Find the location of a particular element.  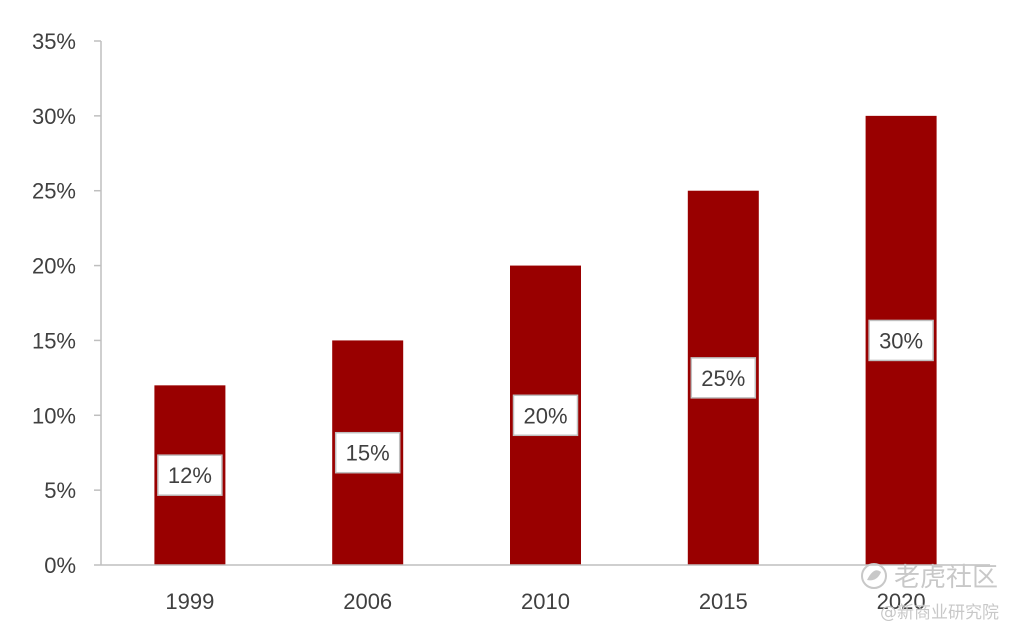

x-tick-label: 2010 is located at coordinates (545, 601).